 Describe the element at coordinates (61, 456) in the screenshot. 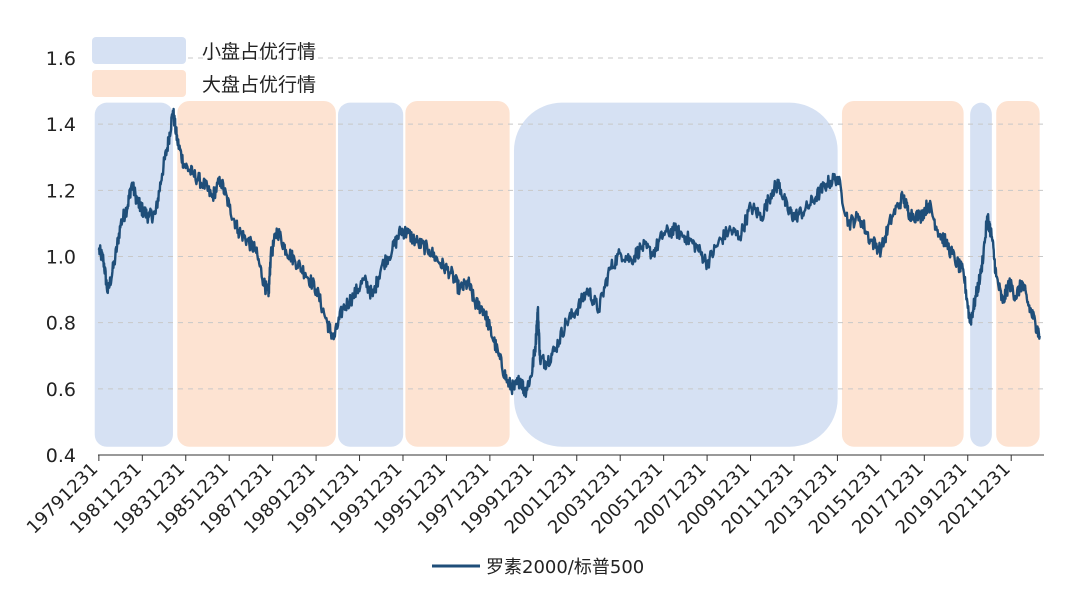

I see `y-tick-label-0: 0.4` at that location.